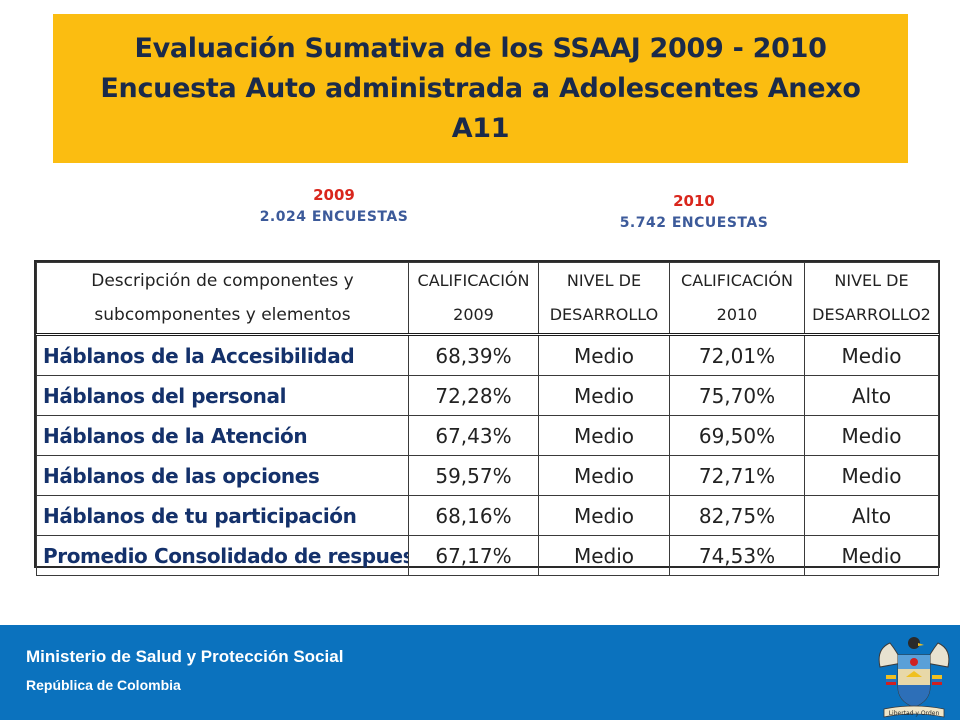 The image size is (960, 720). What do you see at coordinates (185, 656) in the screenshot?
I see `ministry-name: Ministerio de Salud y Protección Social` at bounding box center [185, 656].